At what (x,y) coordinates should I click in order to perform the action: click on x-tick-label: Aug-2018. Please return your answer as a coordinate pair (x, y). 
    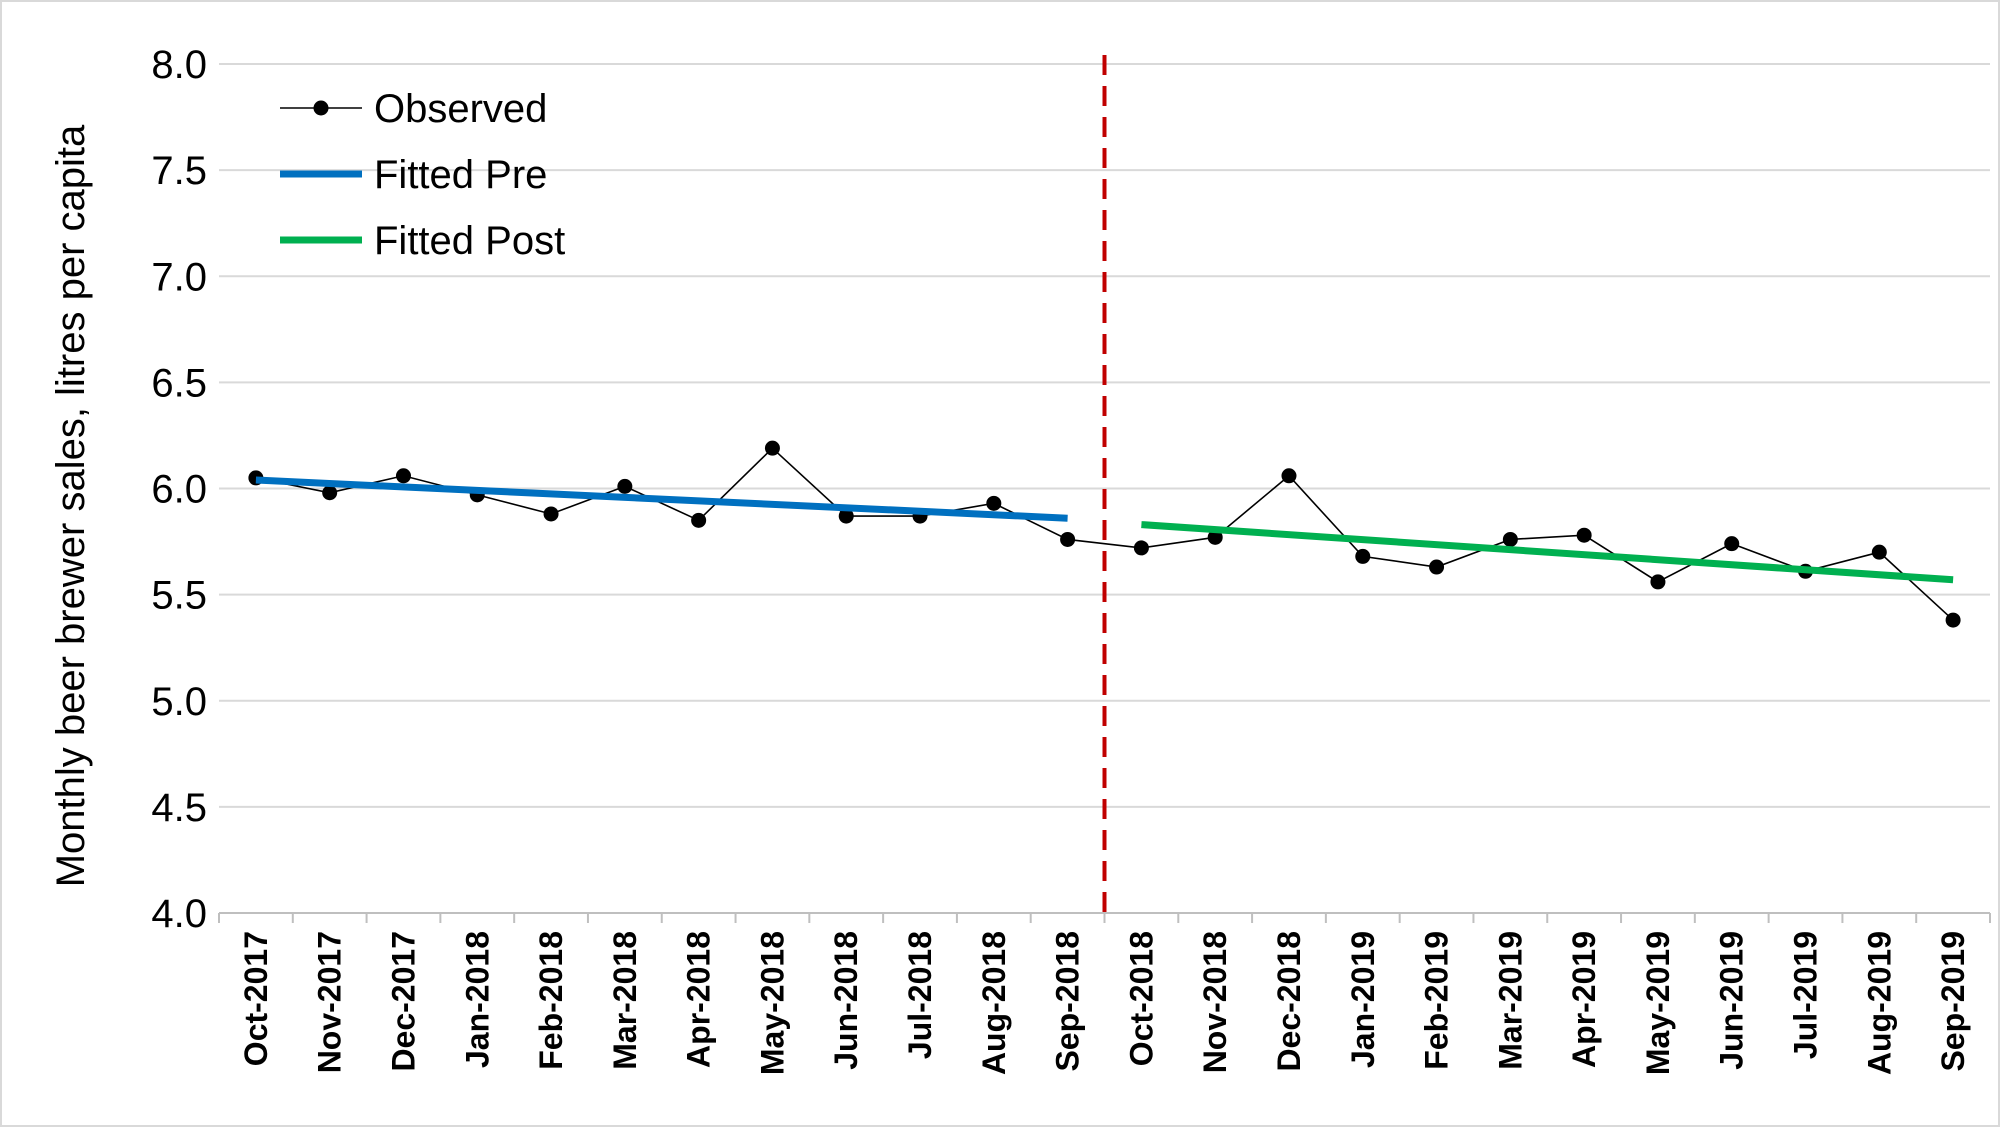
    Looking at the image, I should click on (994, 1003).